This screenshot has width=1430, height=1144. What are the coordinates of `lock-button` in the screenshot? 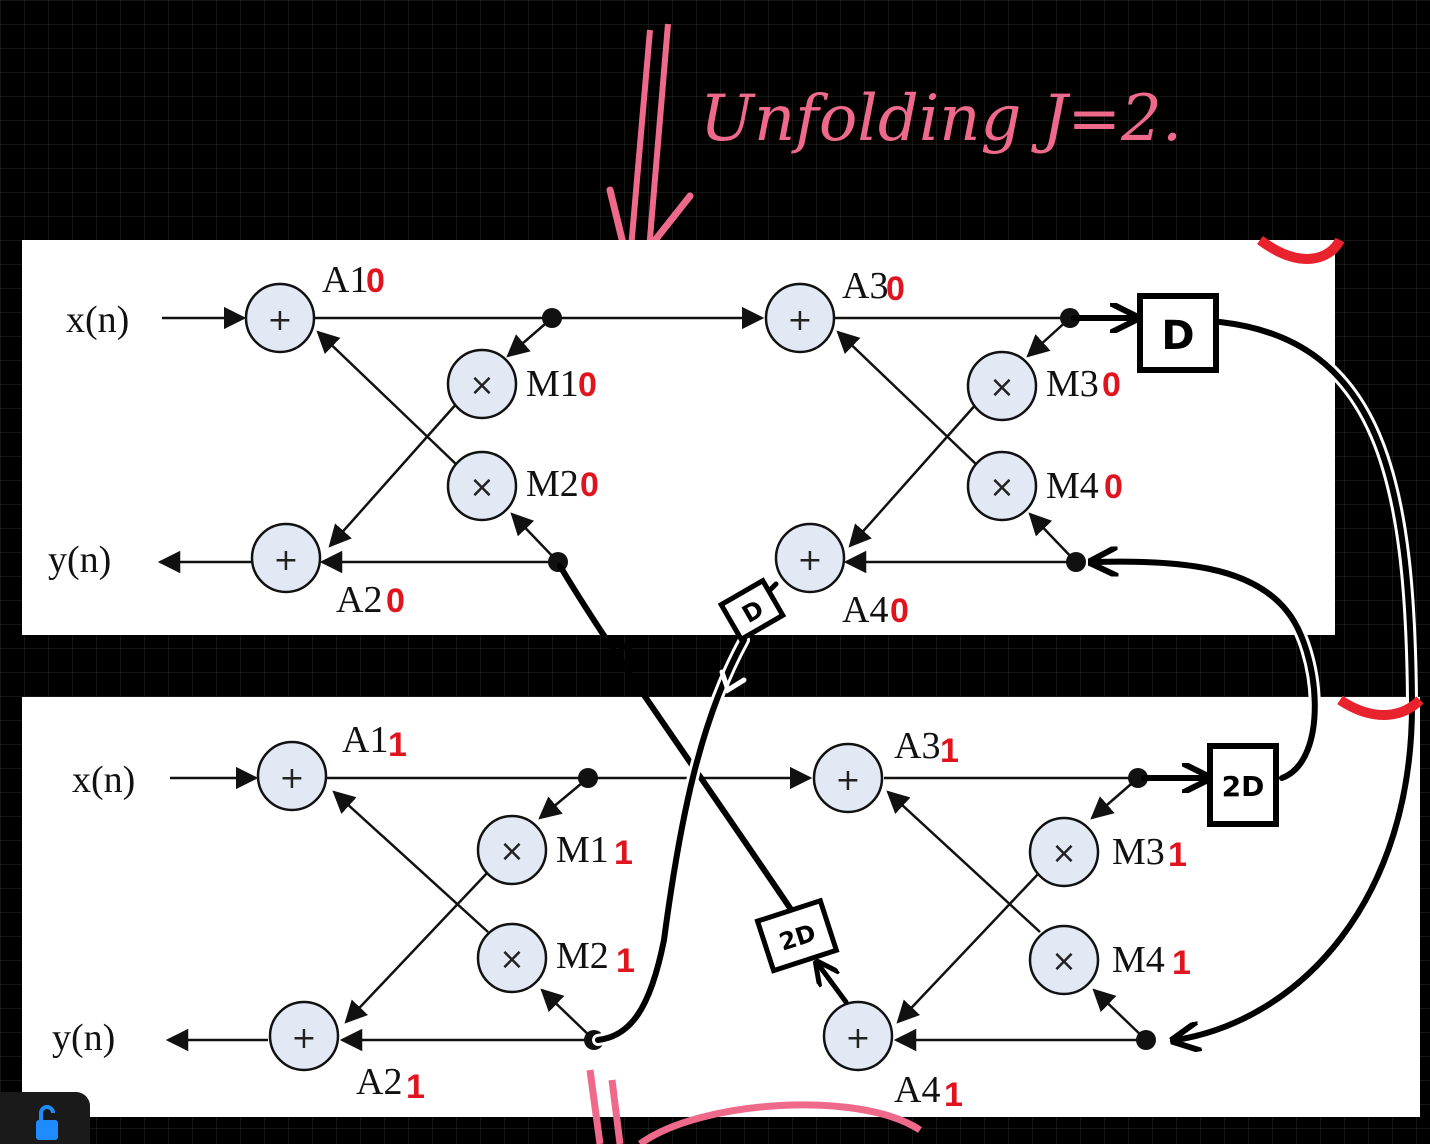 It's located at (45, 1118).